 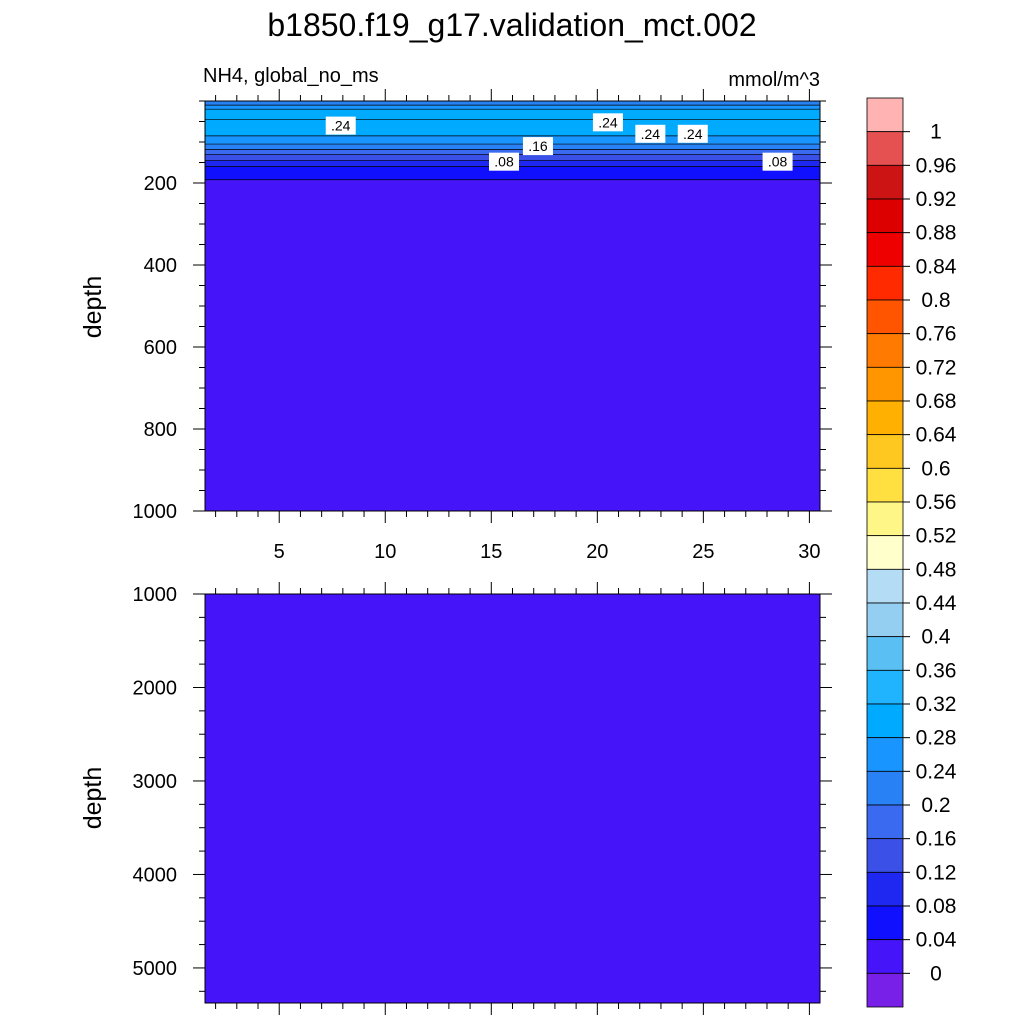 What do you see at coordinates (936, 738) in the screenshot?
I see `colorbar-label: 0.28` at bounding box center [936, 738].